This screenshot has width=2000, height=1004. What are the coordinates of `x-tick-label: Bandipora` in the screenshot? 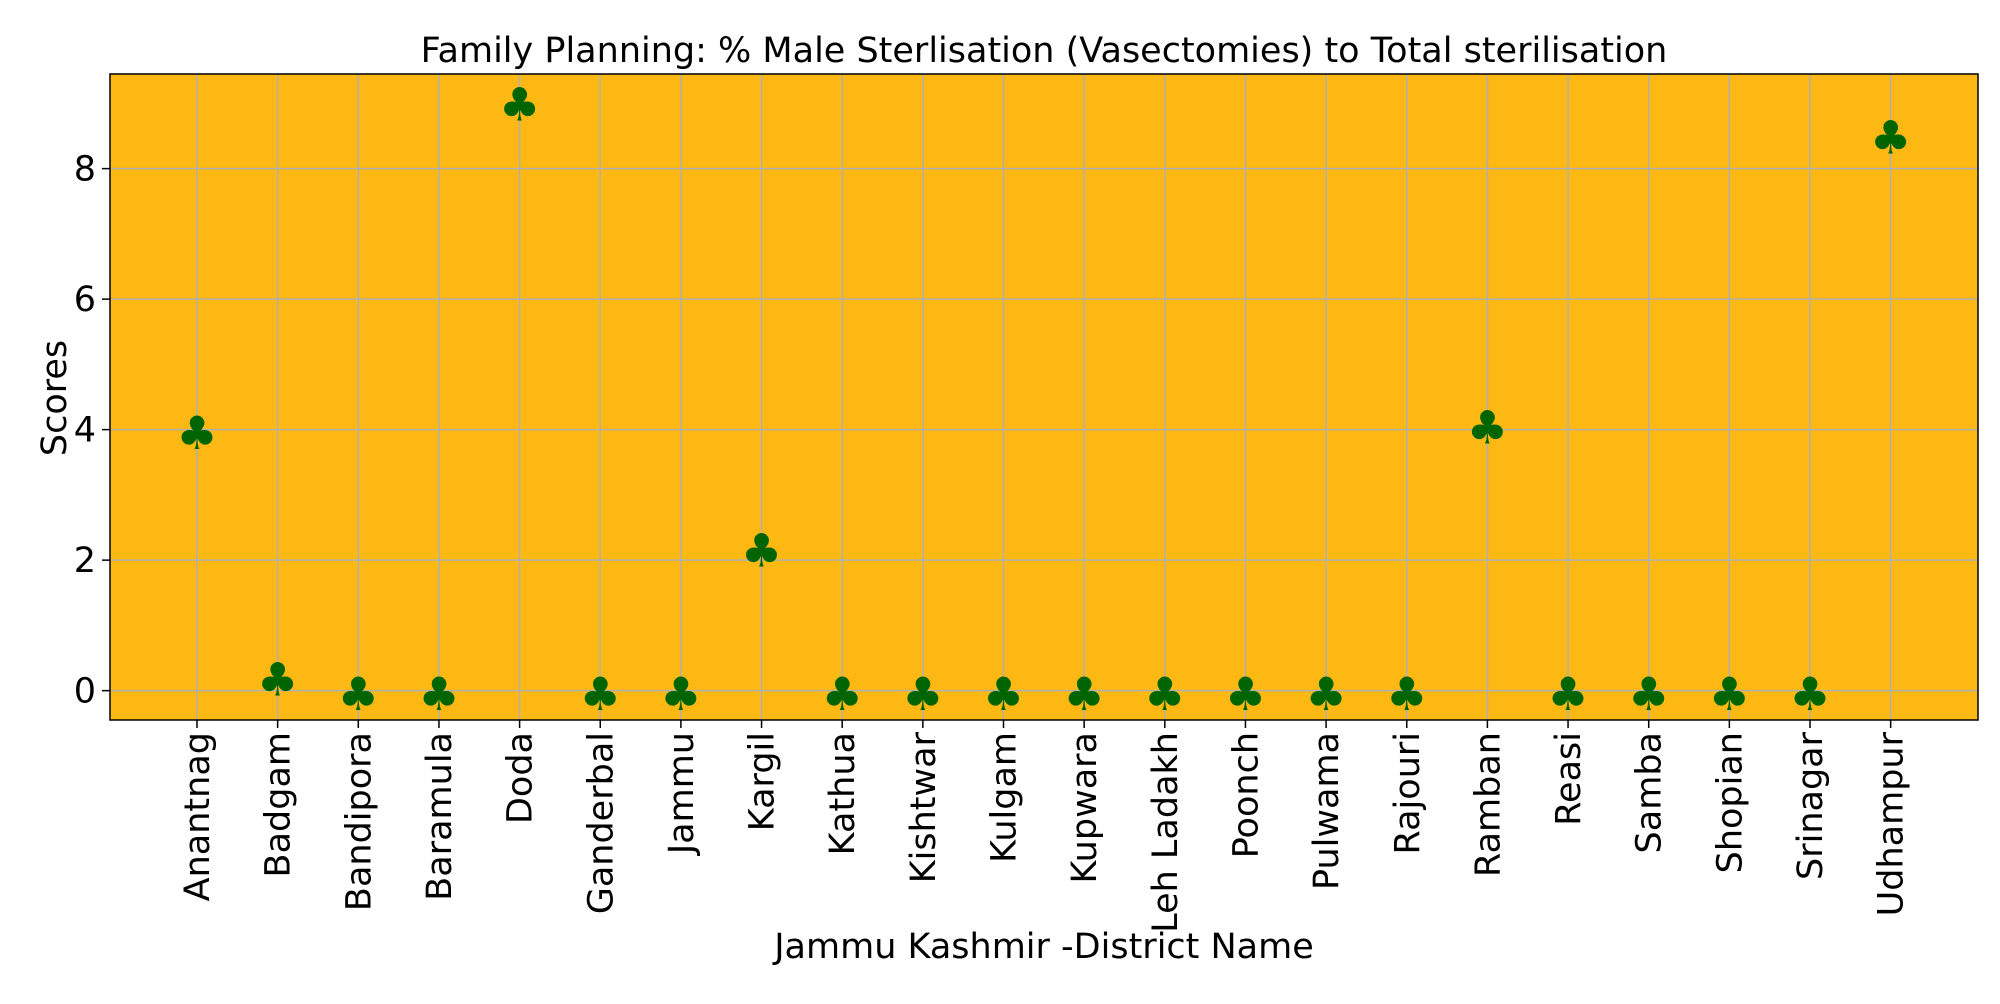 It's located at (359, 821).